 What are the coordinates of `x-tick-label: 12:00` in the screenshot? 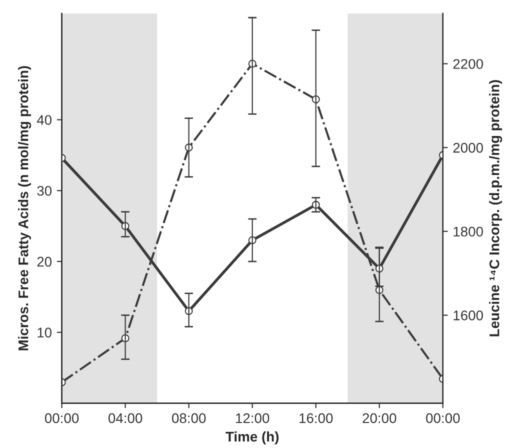 It's located at (253, 418).